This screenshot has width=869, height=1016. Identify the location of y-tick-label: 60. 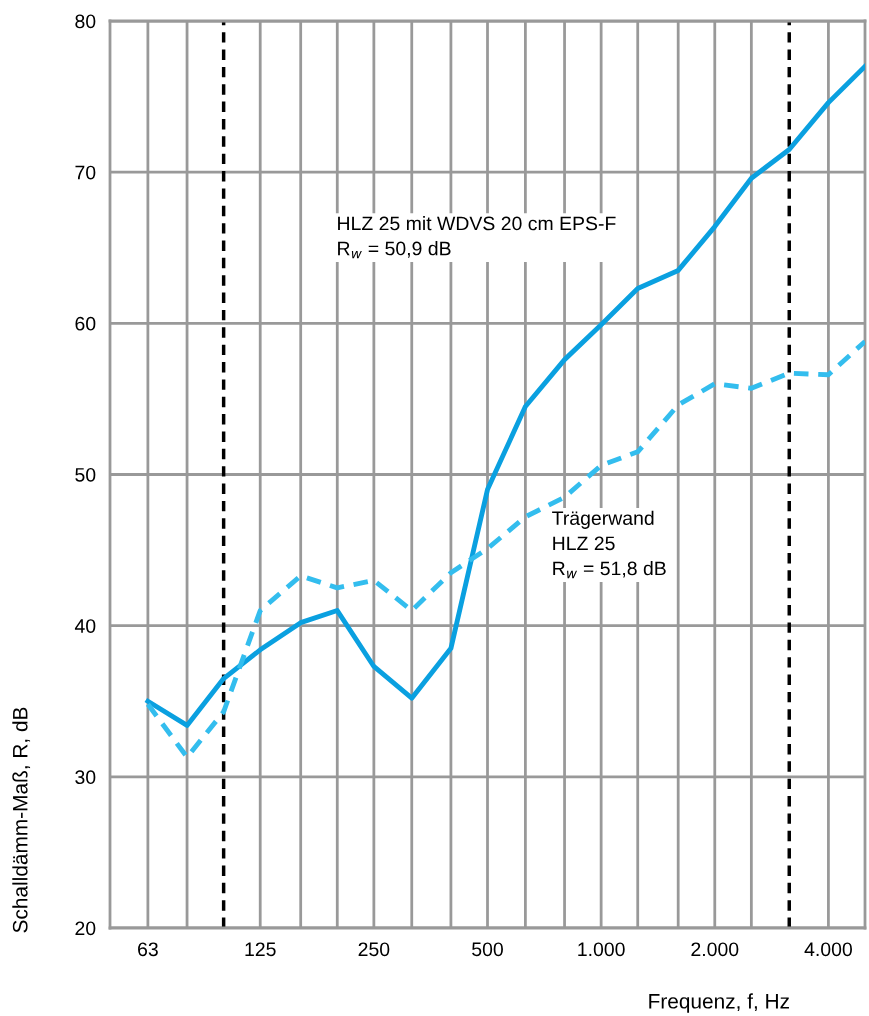
(85, 323).